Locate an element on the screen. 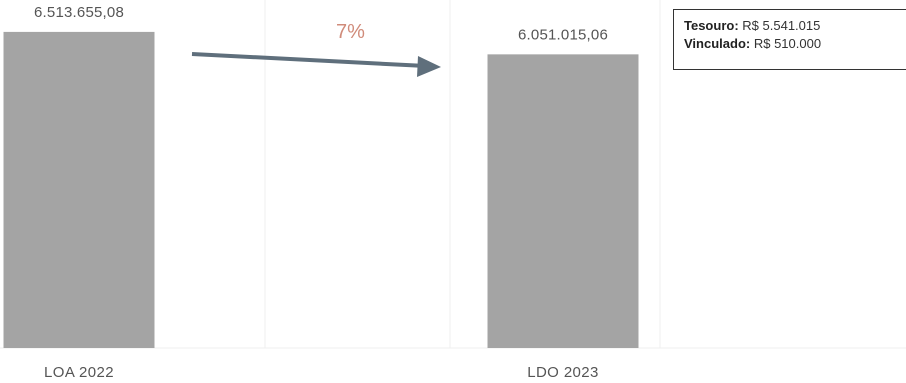 The height and width of the screenshot is (383, 906). category-label-2: LDO 2023 is located at coordinates (563, 372).